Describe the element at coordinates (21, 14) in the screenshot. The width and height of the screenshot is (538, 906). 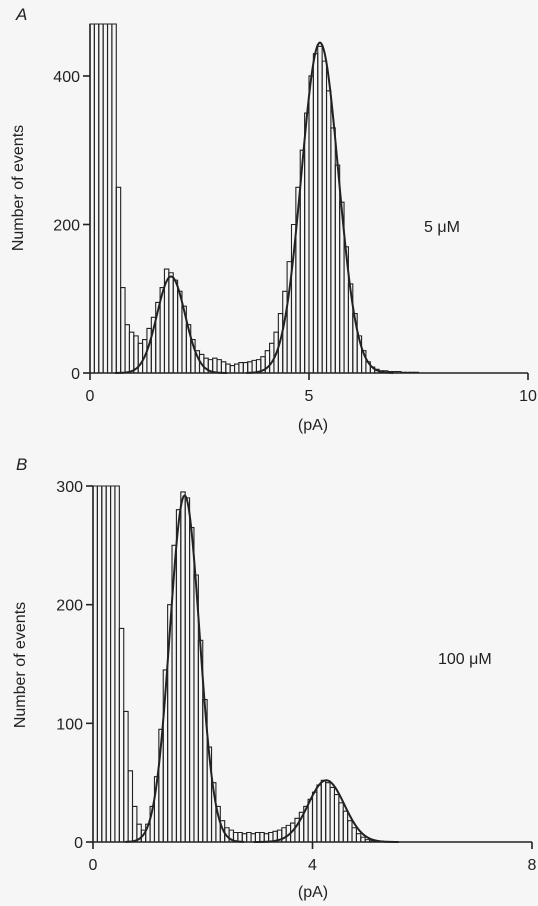
I see `panel-a-letter: A` at that location.